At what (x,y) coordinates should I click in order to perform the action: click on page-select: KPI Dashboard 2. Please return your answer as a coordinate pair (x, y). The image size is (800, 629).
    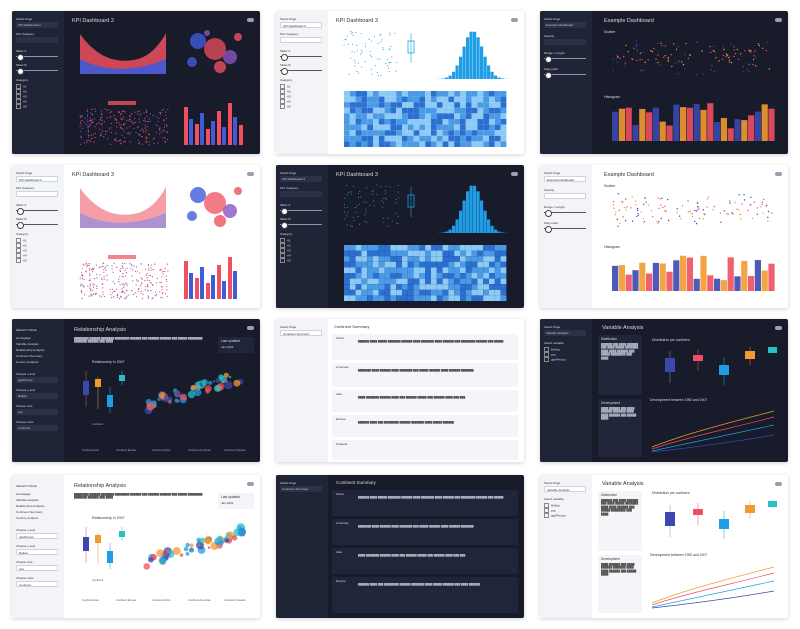
    Looking at the image, I should click on (37, 25).